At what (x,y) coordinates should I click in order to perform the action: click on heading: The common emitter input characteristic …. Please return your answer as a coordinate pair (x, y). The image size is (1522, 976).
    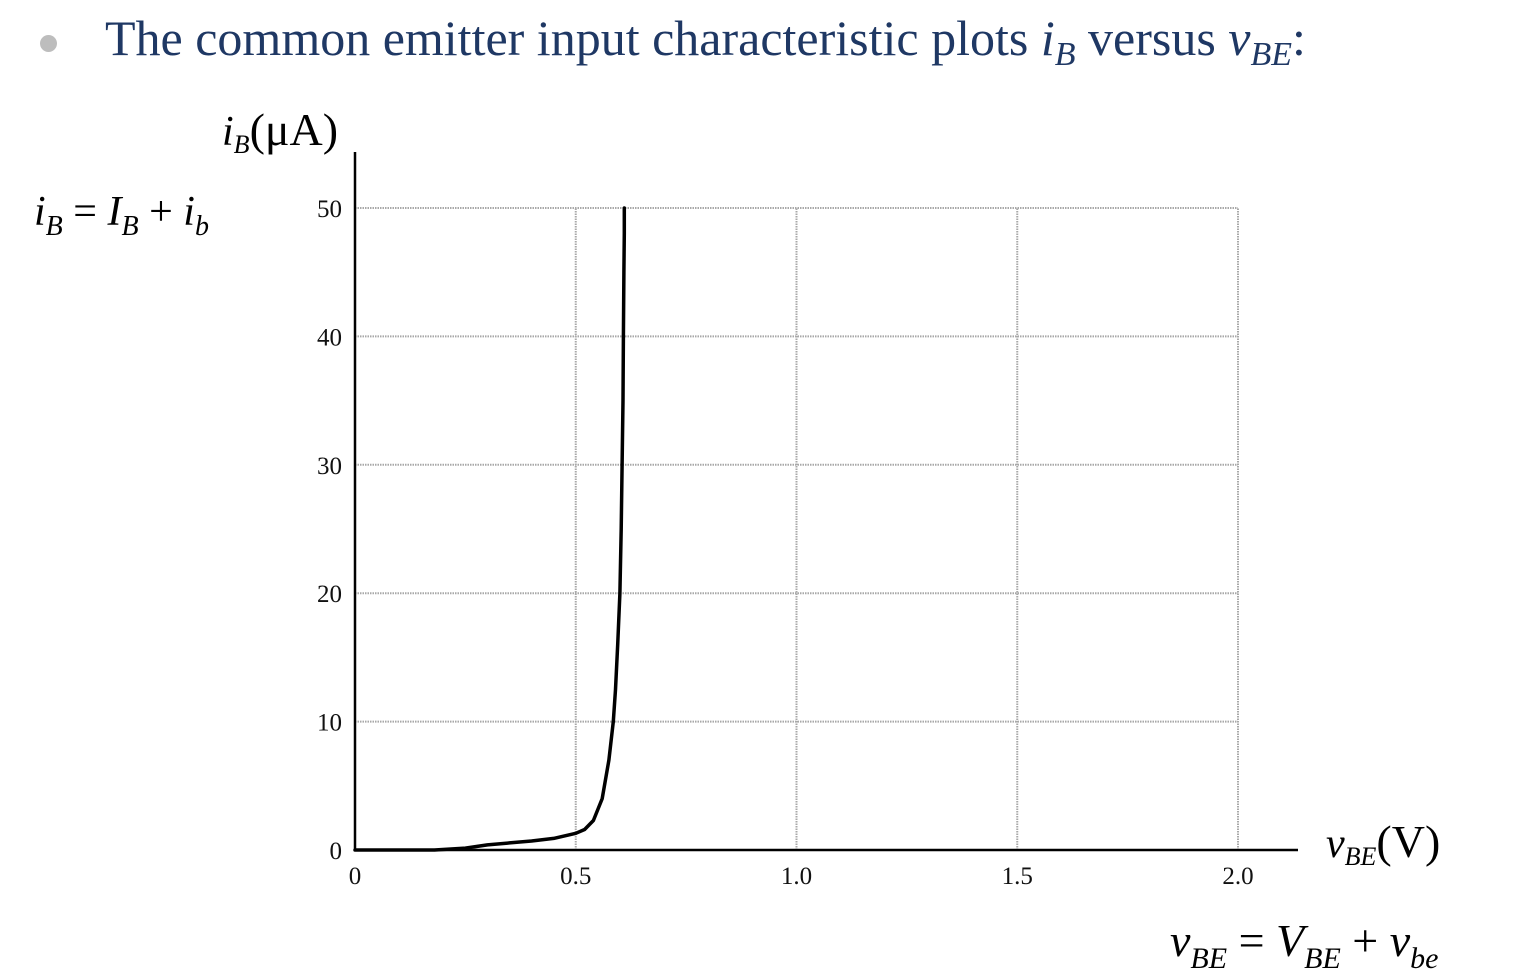
    Looking at the image, I should click on (673, 41).